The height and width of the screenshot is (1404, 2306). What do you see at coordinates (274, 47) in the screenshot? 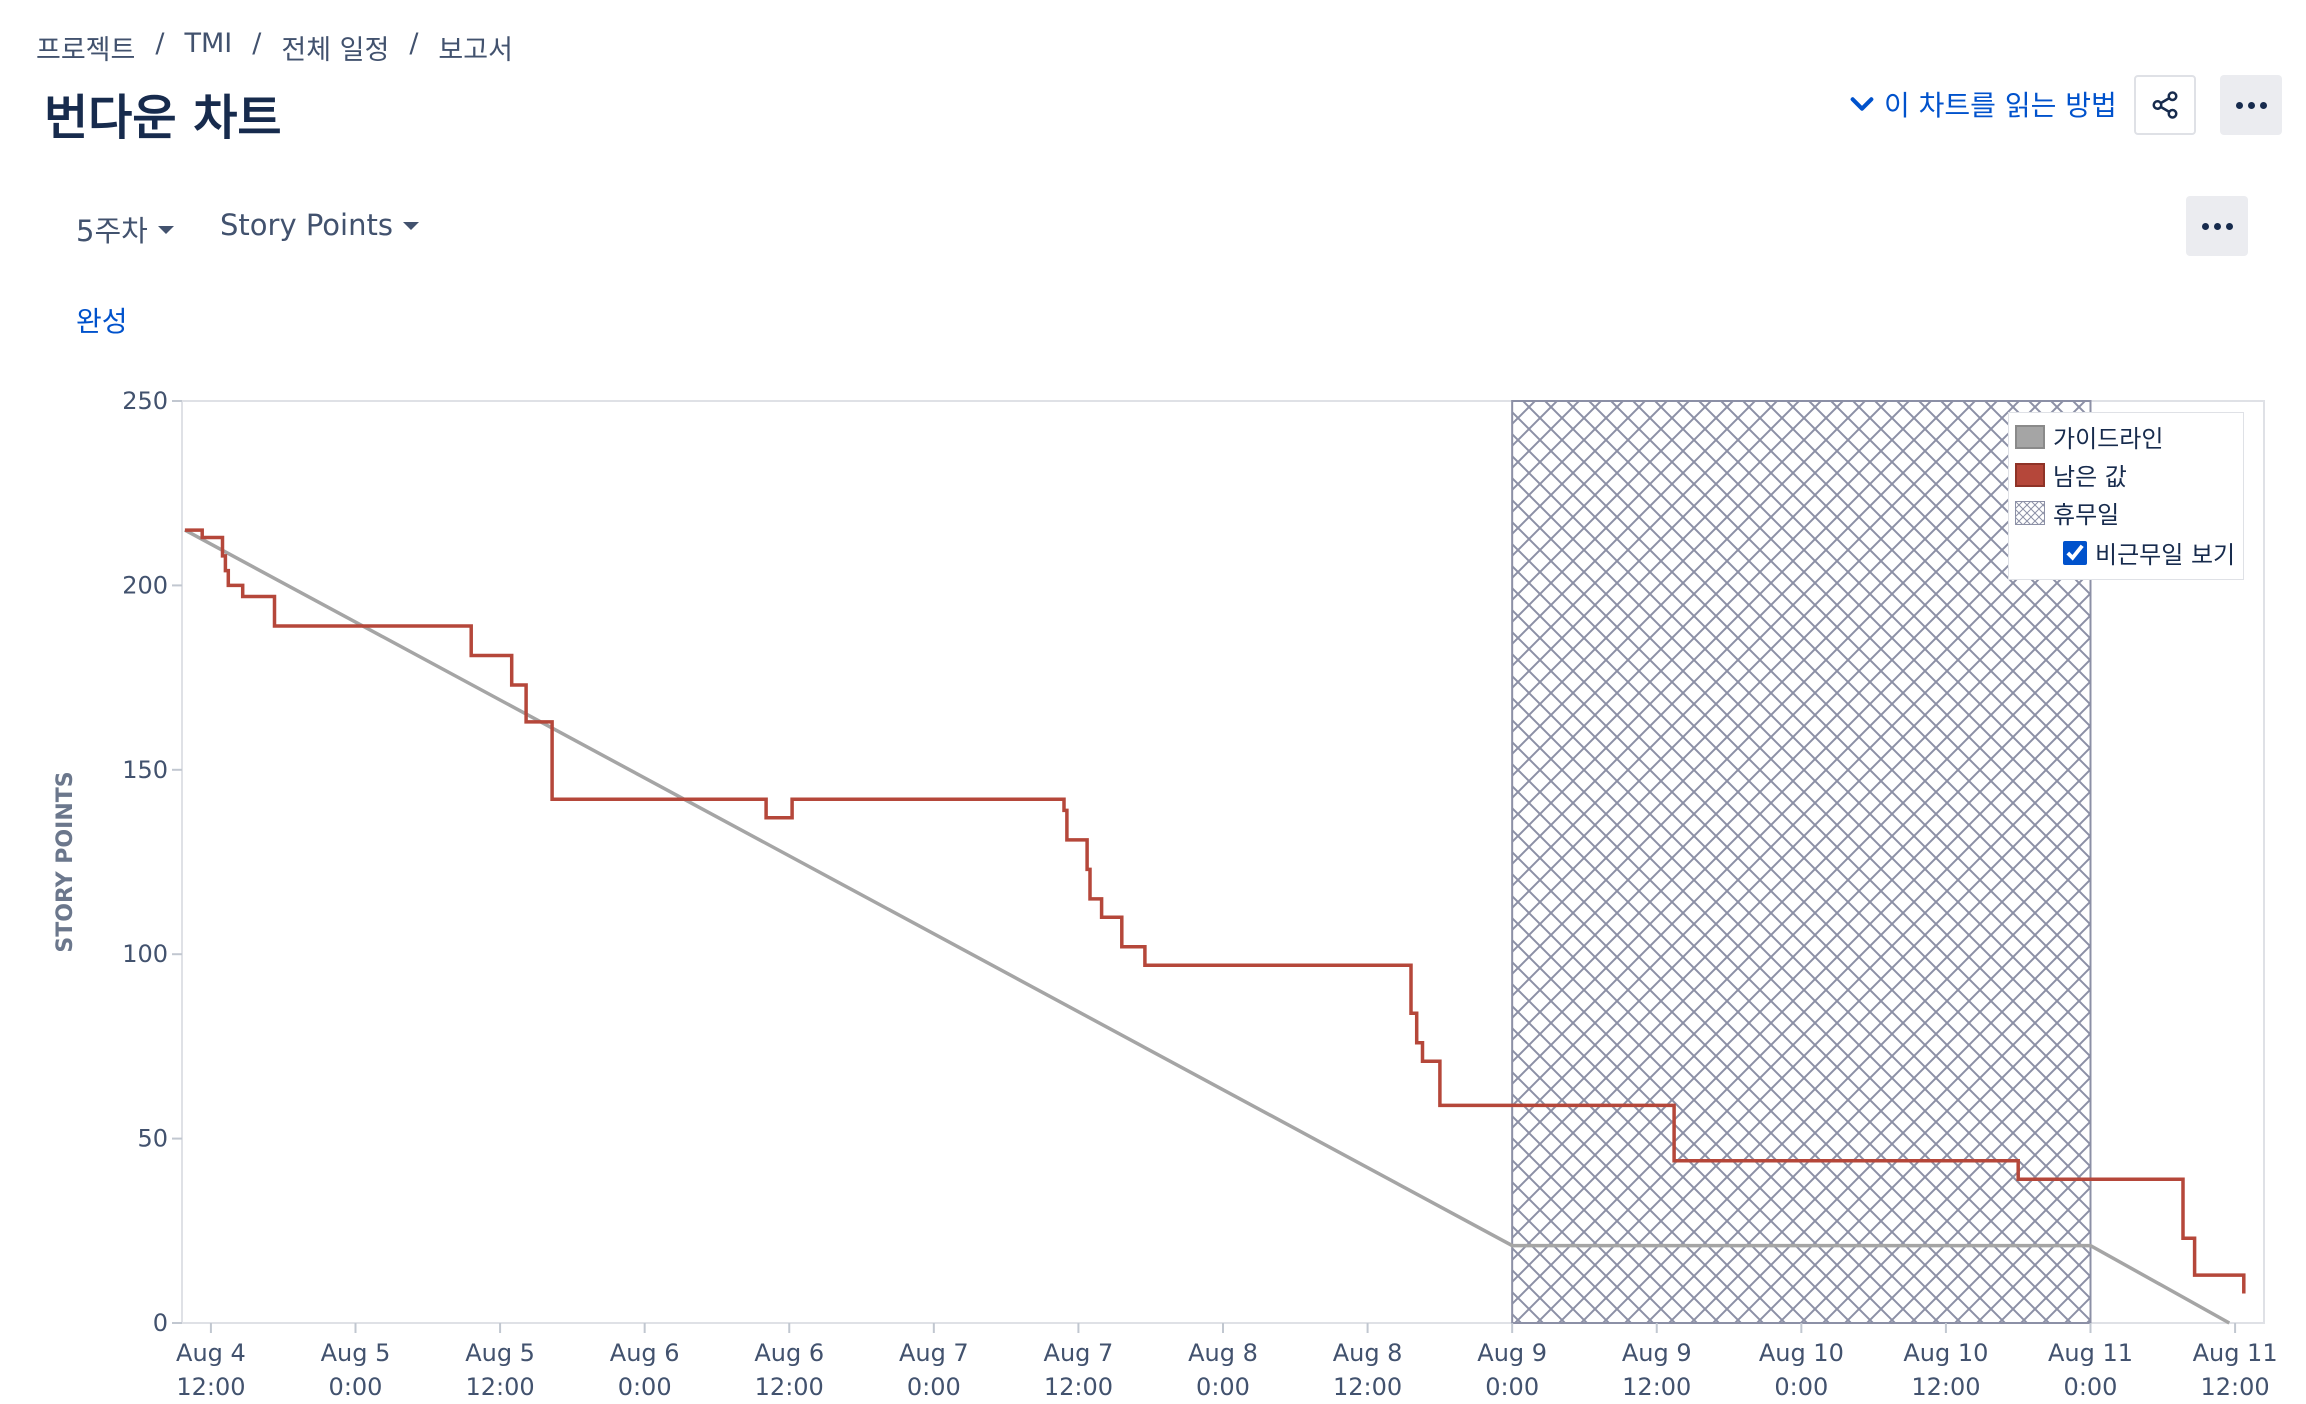
I see `breadcrumb: 프로젝트 / TMI / 전체 일정 / 보고서` at bounding box center [274, 47].